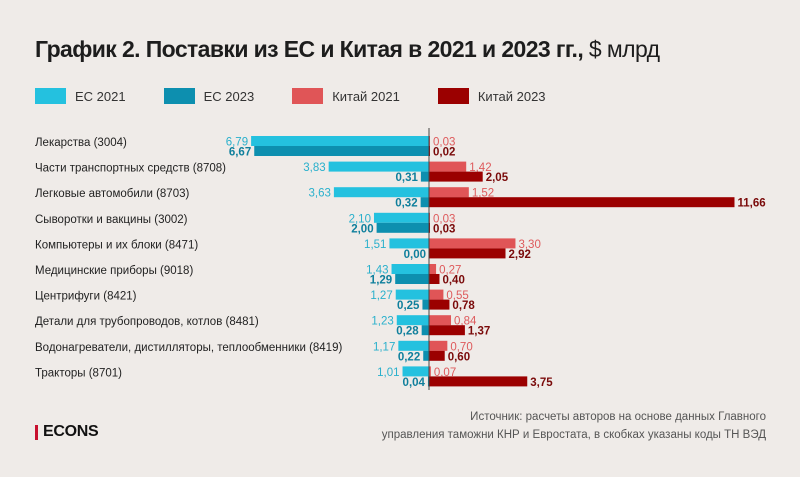 The height and width of the screenshot is (477, 800). I want to click on value-label-eu-2021: 3,83, so click(314, 168).